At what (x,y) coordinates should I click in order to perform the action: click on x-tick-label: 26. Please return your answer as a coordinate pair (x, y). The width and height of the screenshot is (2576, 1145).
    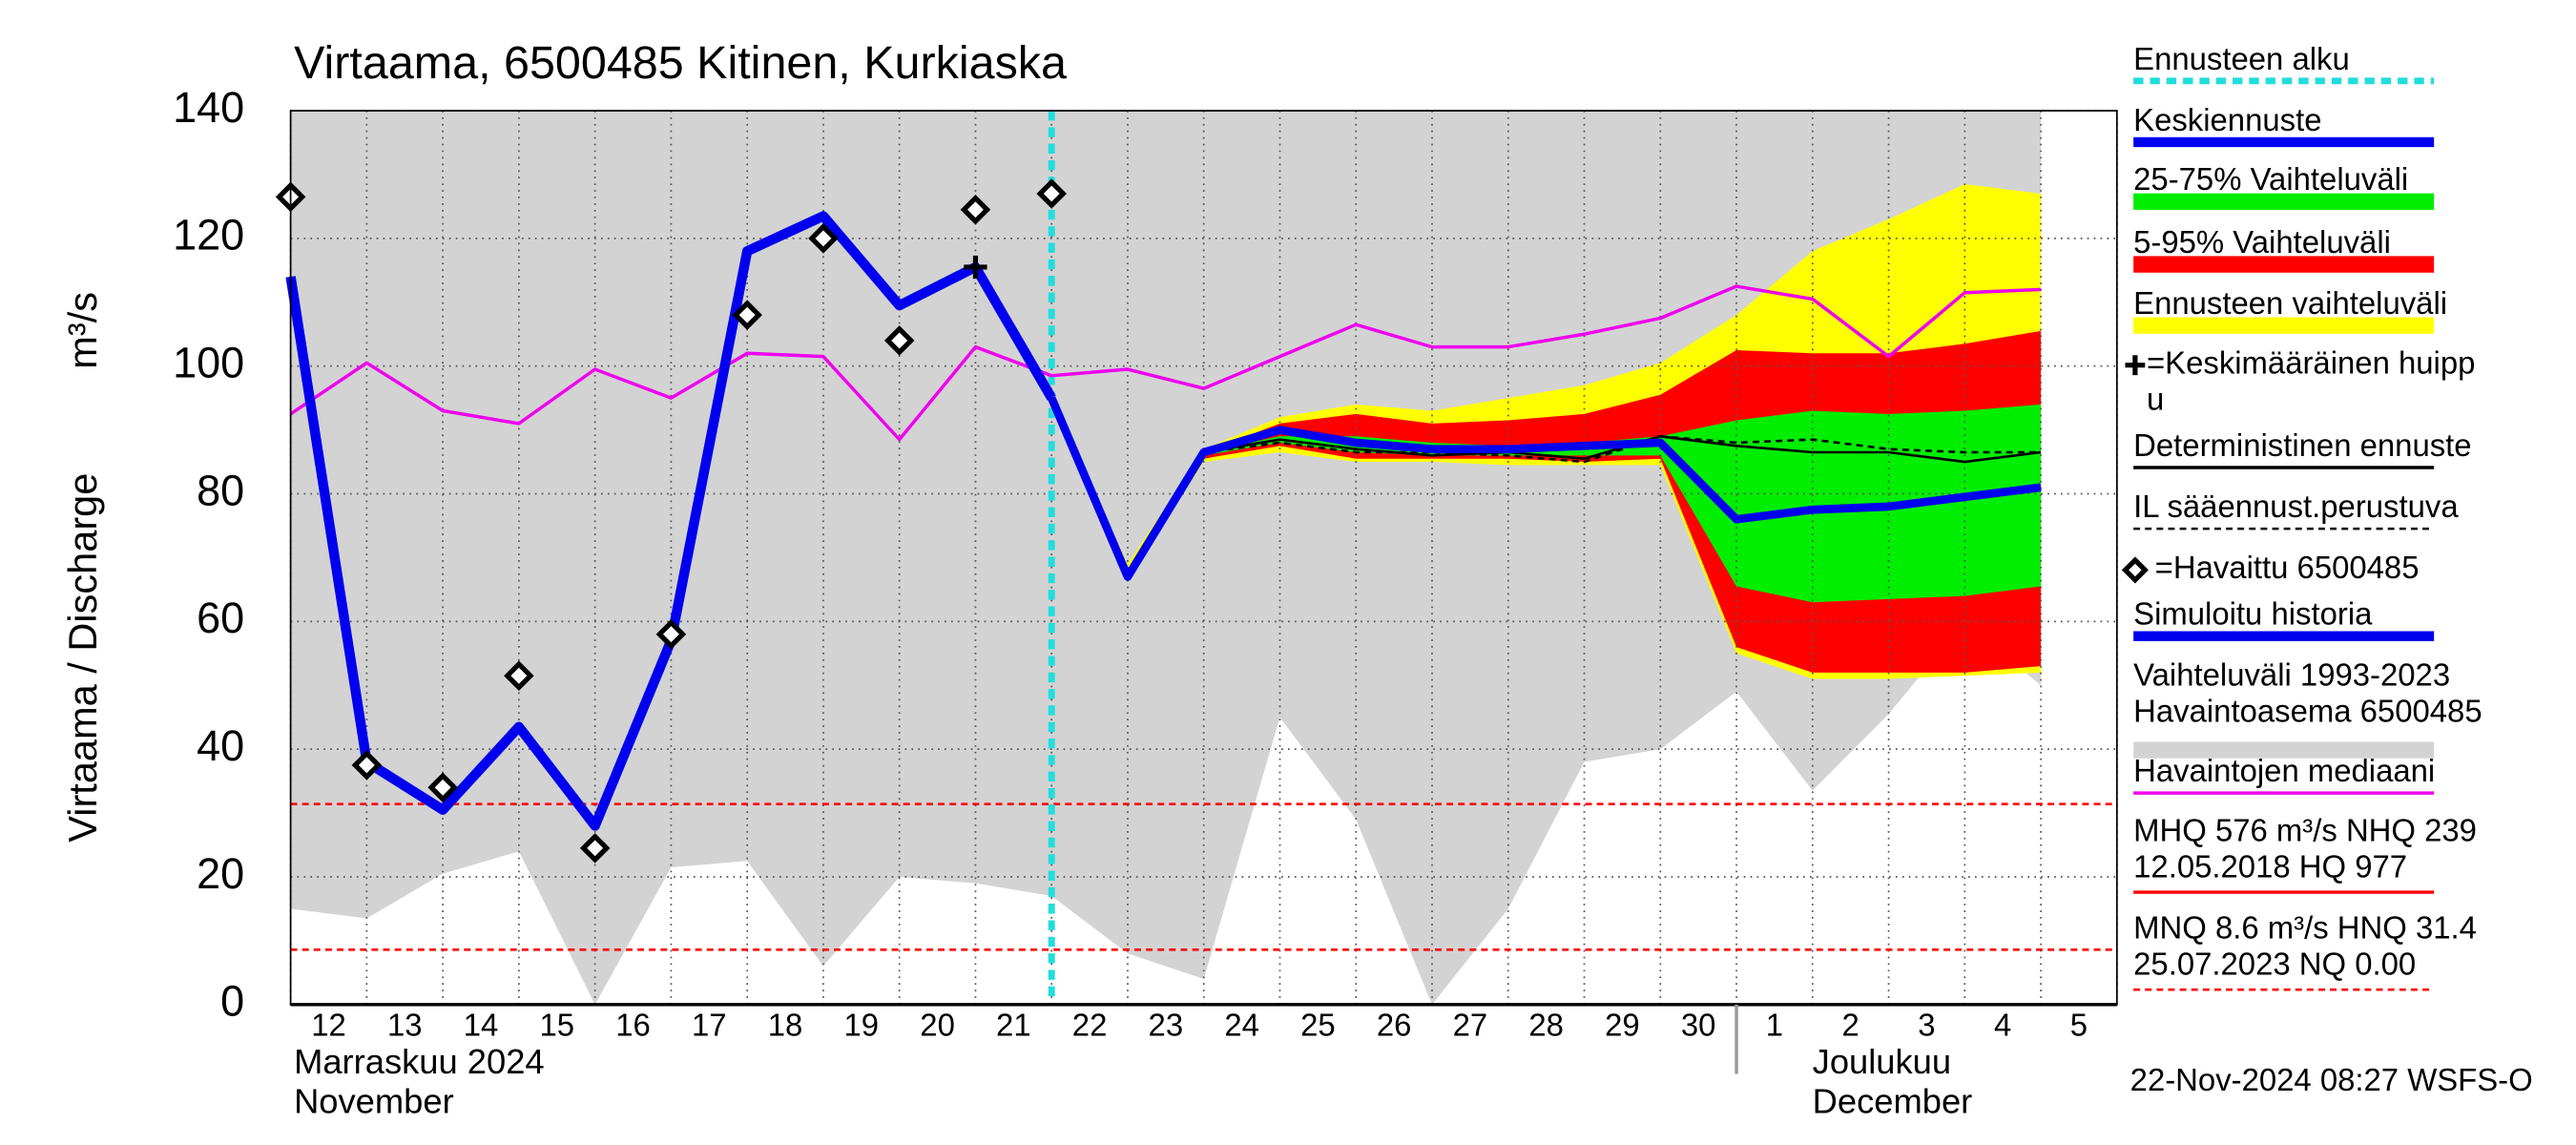
    Looking at the image, I should click on (1394, 1025).